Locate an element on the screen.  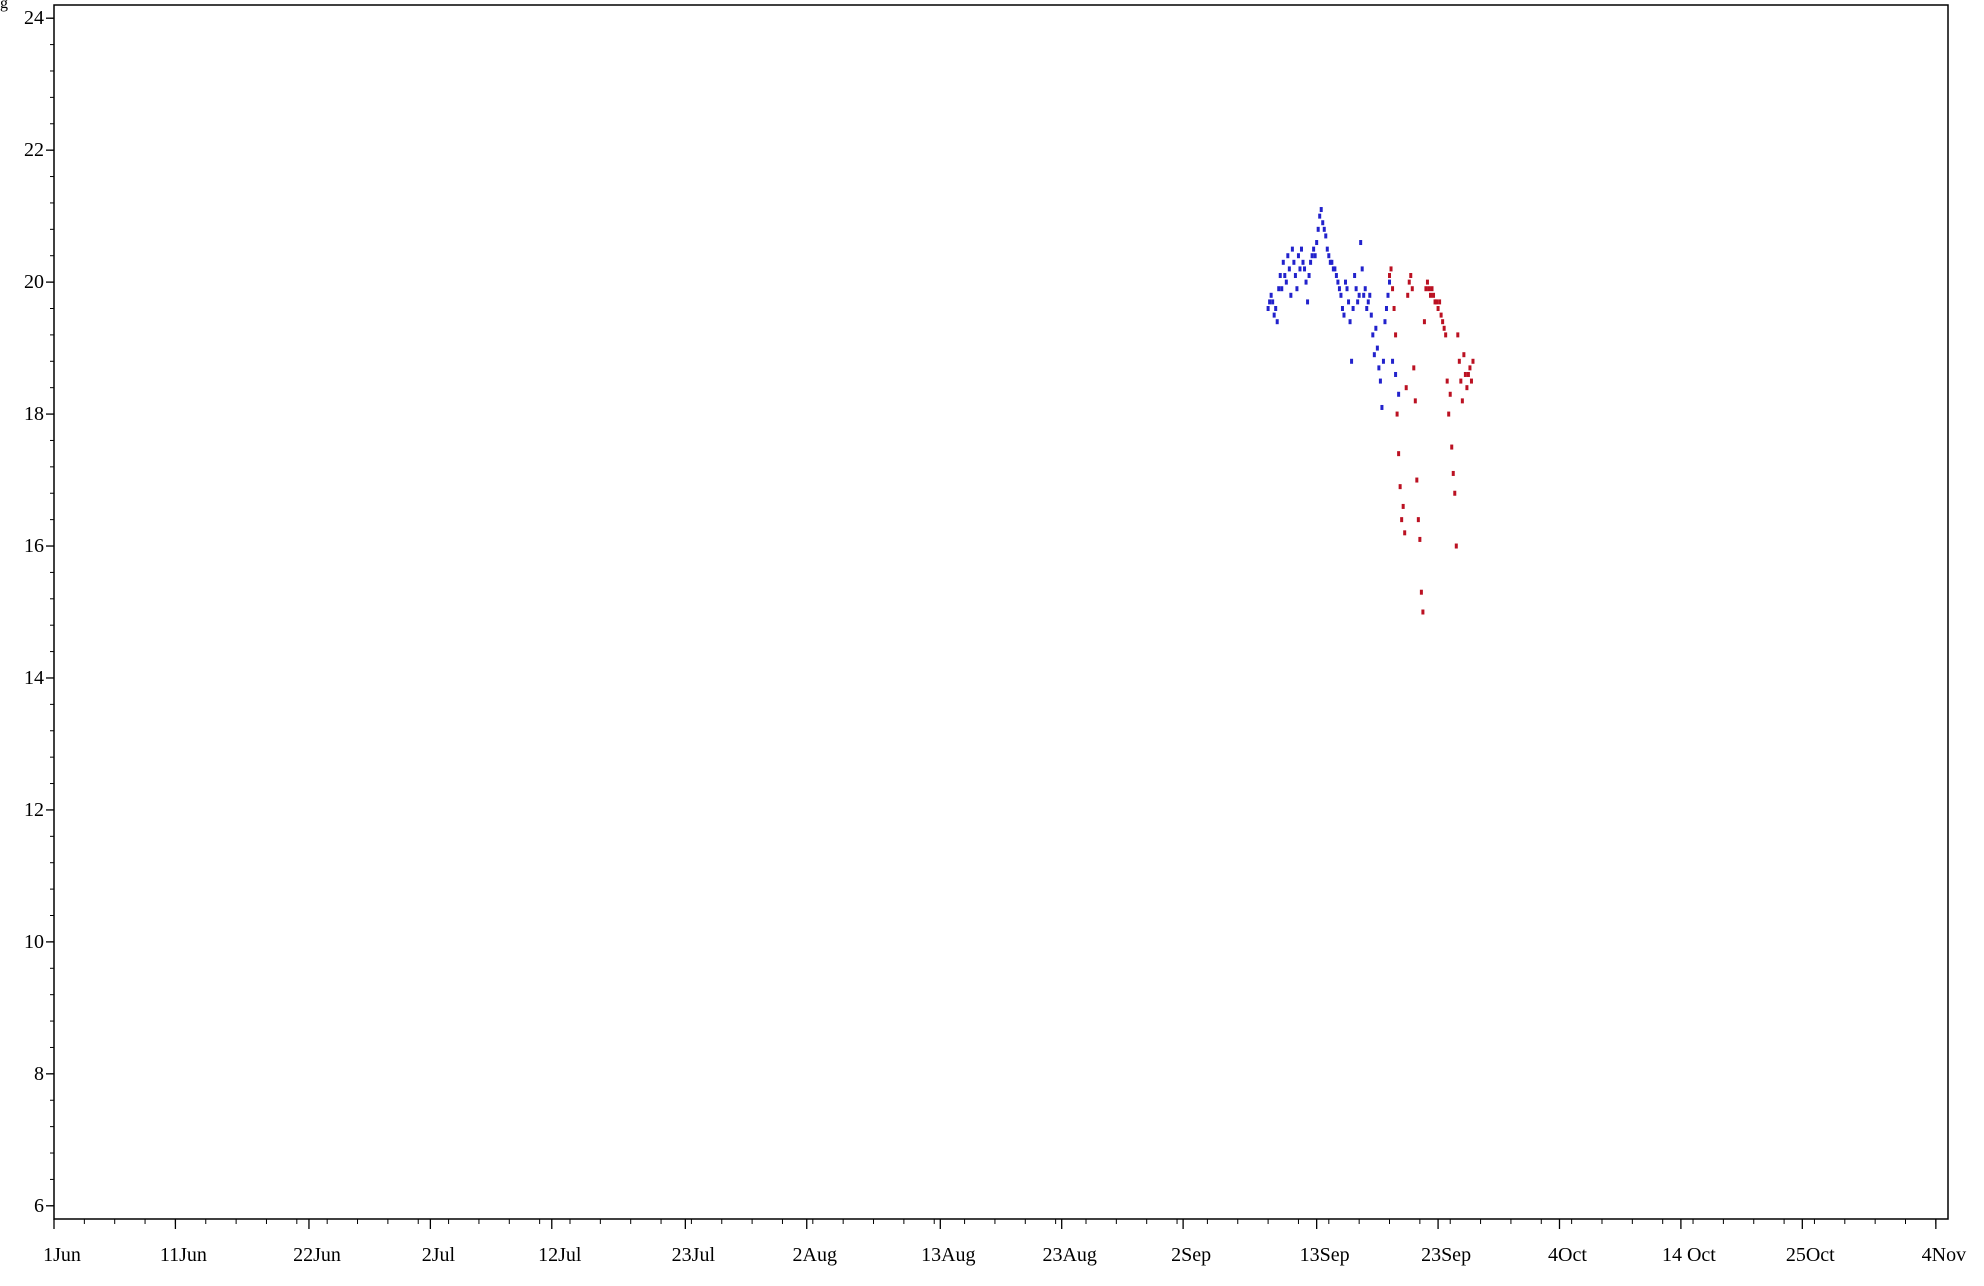
y-tick-label: 6 is located at coordinates (39, 1206).